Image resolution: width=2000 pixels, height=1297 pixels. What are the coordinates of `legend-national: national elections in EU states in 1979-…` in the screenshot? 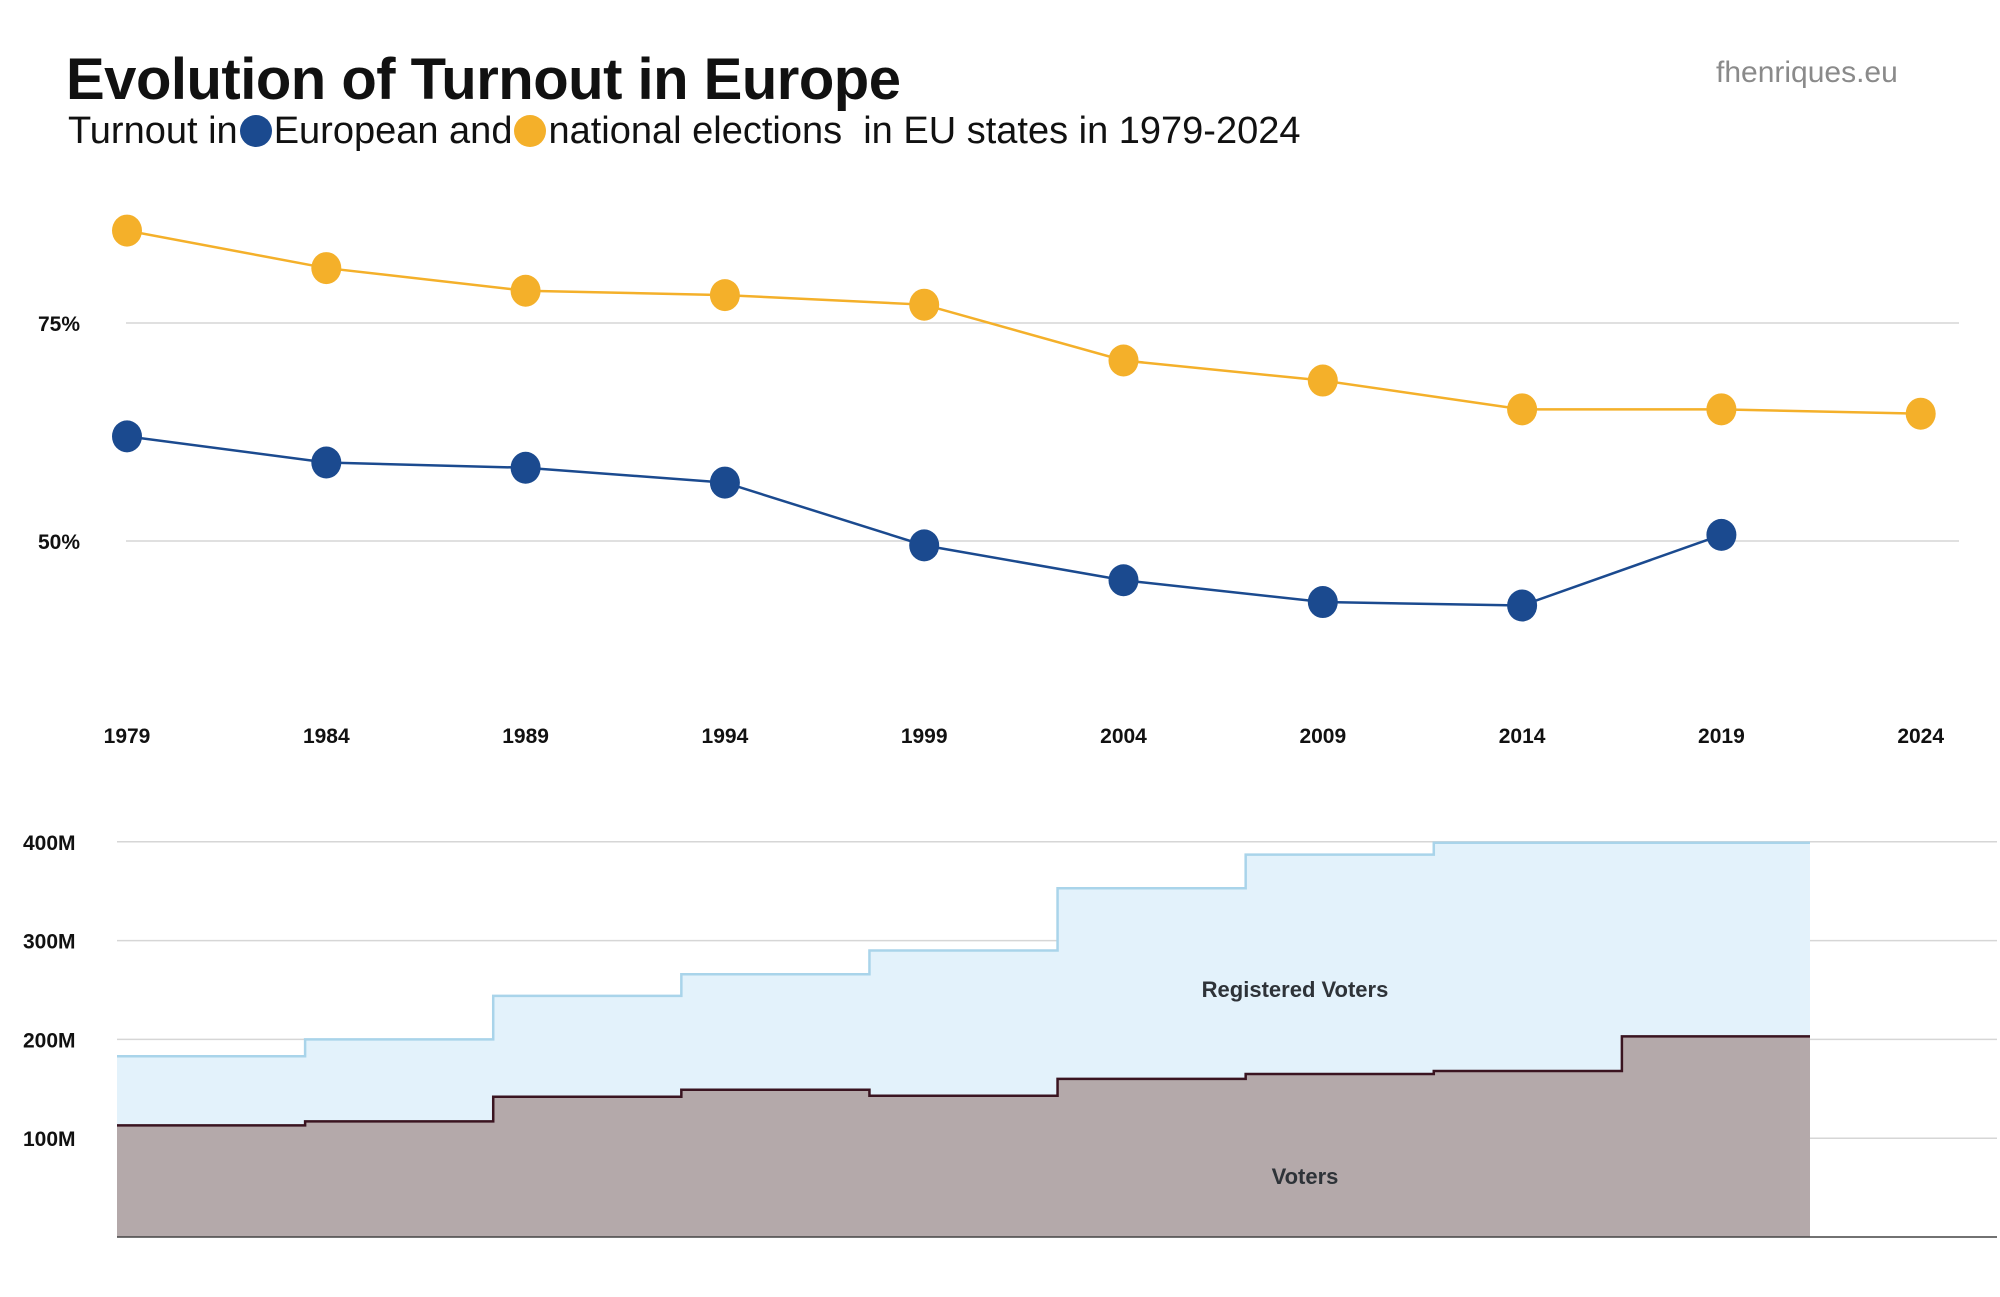 It's located at (924, 131).